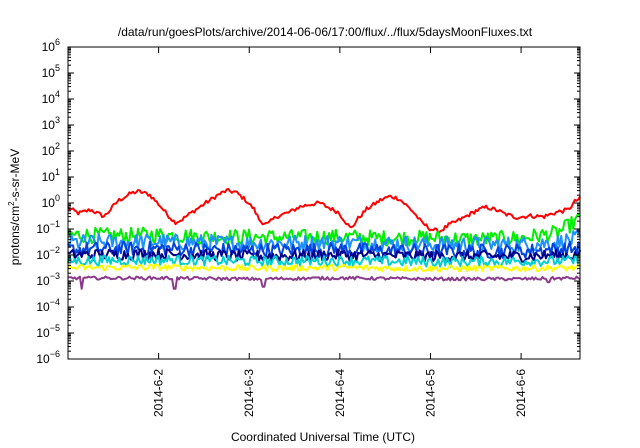  What do you see at coordinates (48, 279) in the screenshot?
I see `y-tick-label: 10⁻³` at bounding box center [48, 279].